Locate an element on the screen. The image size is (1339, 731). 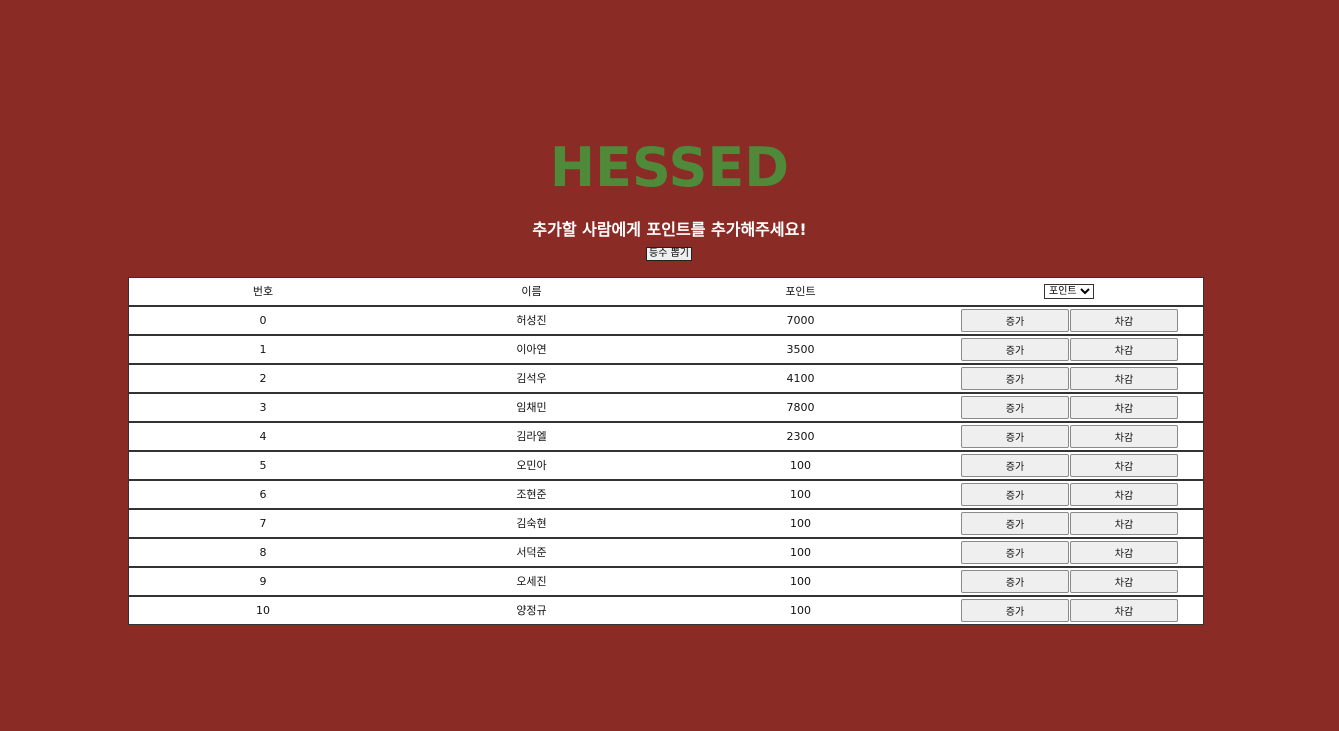
row-number: 5 is located at coordinates (263, 465).